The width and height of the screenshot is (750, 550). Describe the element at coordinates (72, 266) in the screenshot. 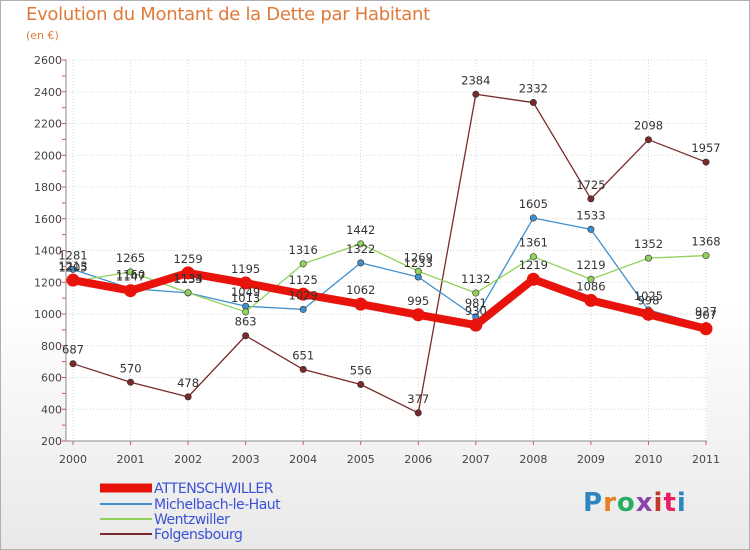

I see `data-label-attenschwiller: 1213` at that location.